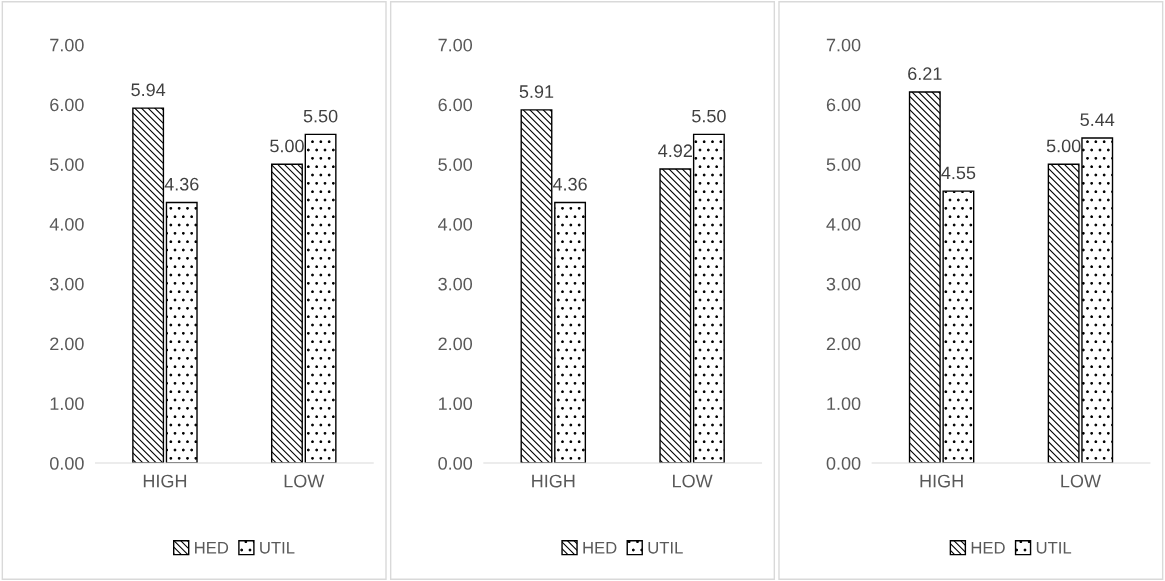 The image size is (1165, 581). I want to click on text: 5.94, so click(148, 90).